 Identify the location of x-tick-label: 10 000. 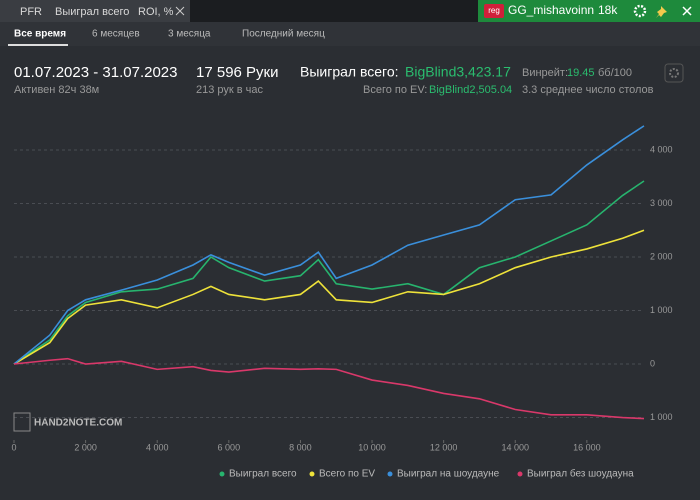
(372, 447).